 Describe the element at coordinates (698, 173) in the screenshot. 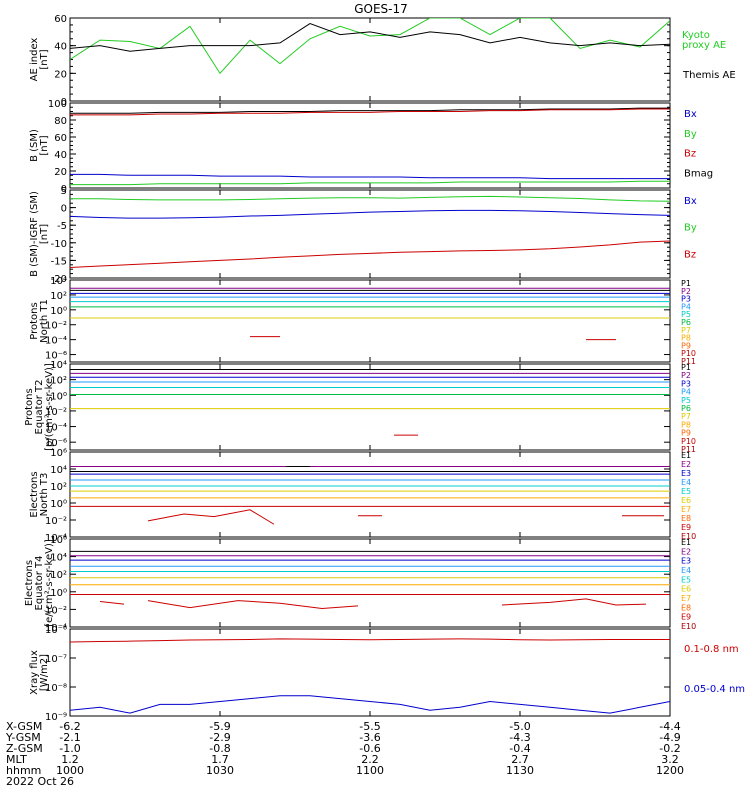

I see `legend-item: Bmag` at that location.